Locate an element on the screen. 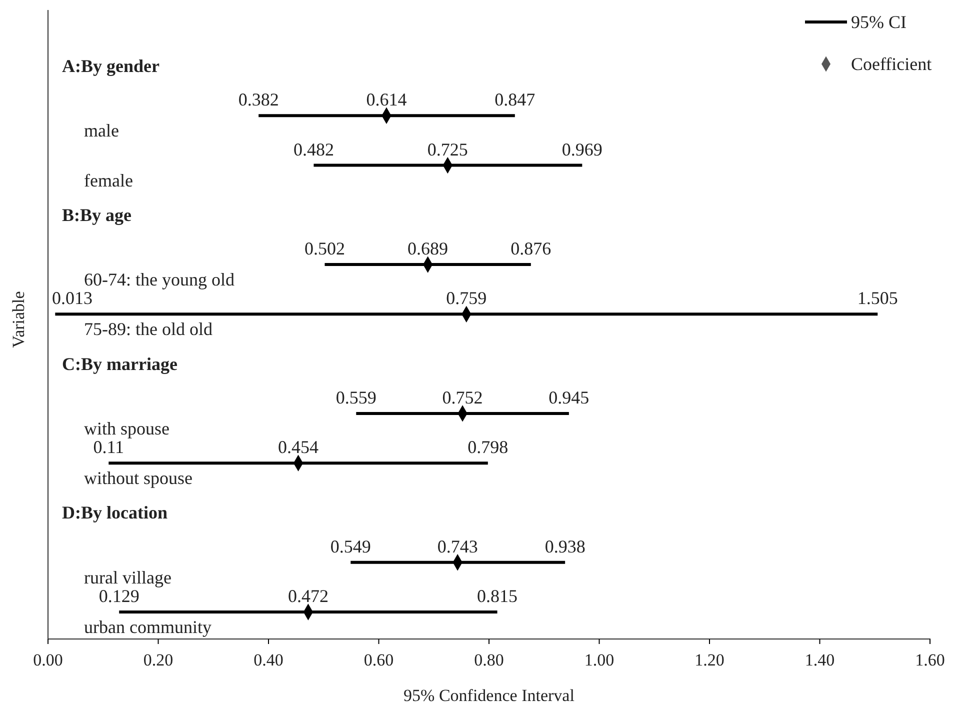  annotation: 0.482 is located at coordinates (313, 149).